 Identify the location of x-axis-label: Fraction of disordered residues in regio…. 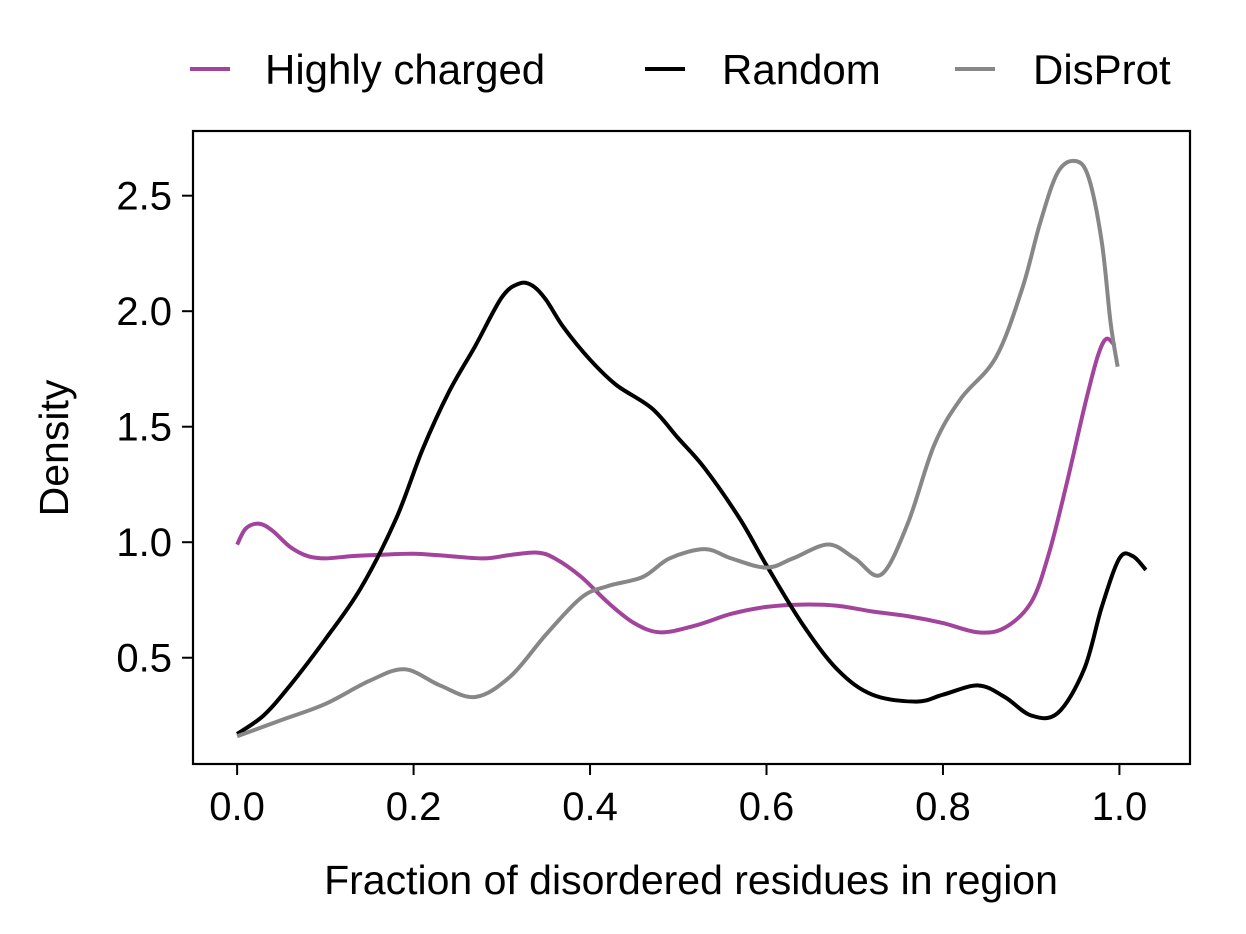
(691, 880).